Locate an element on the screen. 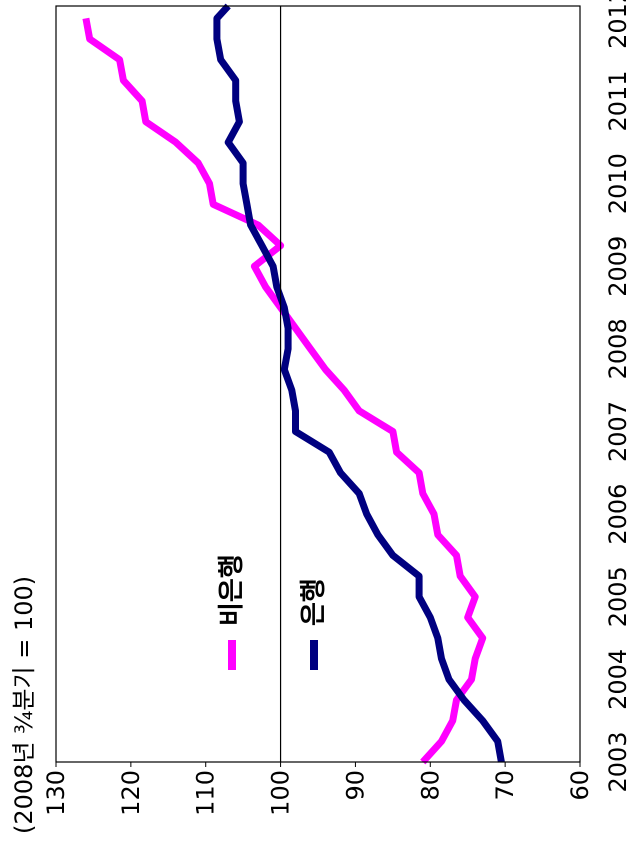 The width and height of the screenshot is (634, 847). value-tick-label: 110 is located at coordinates (206, 793).